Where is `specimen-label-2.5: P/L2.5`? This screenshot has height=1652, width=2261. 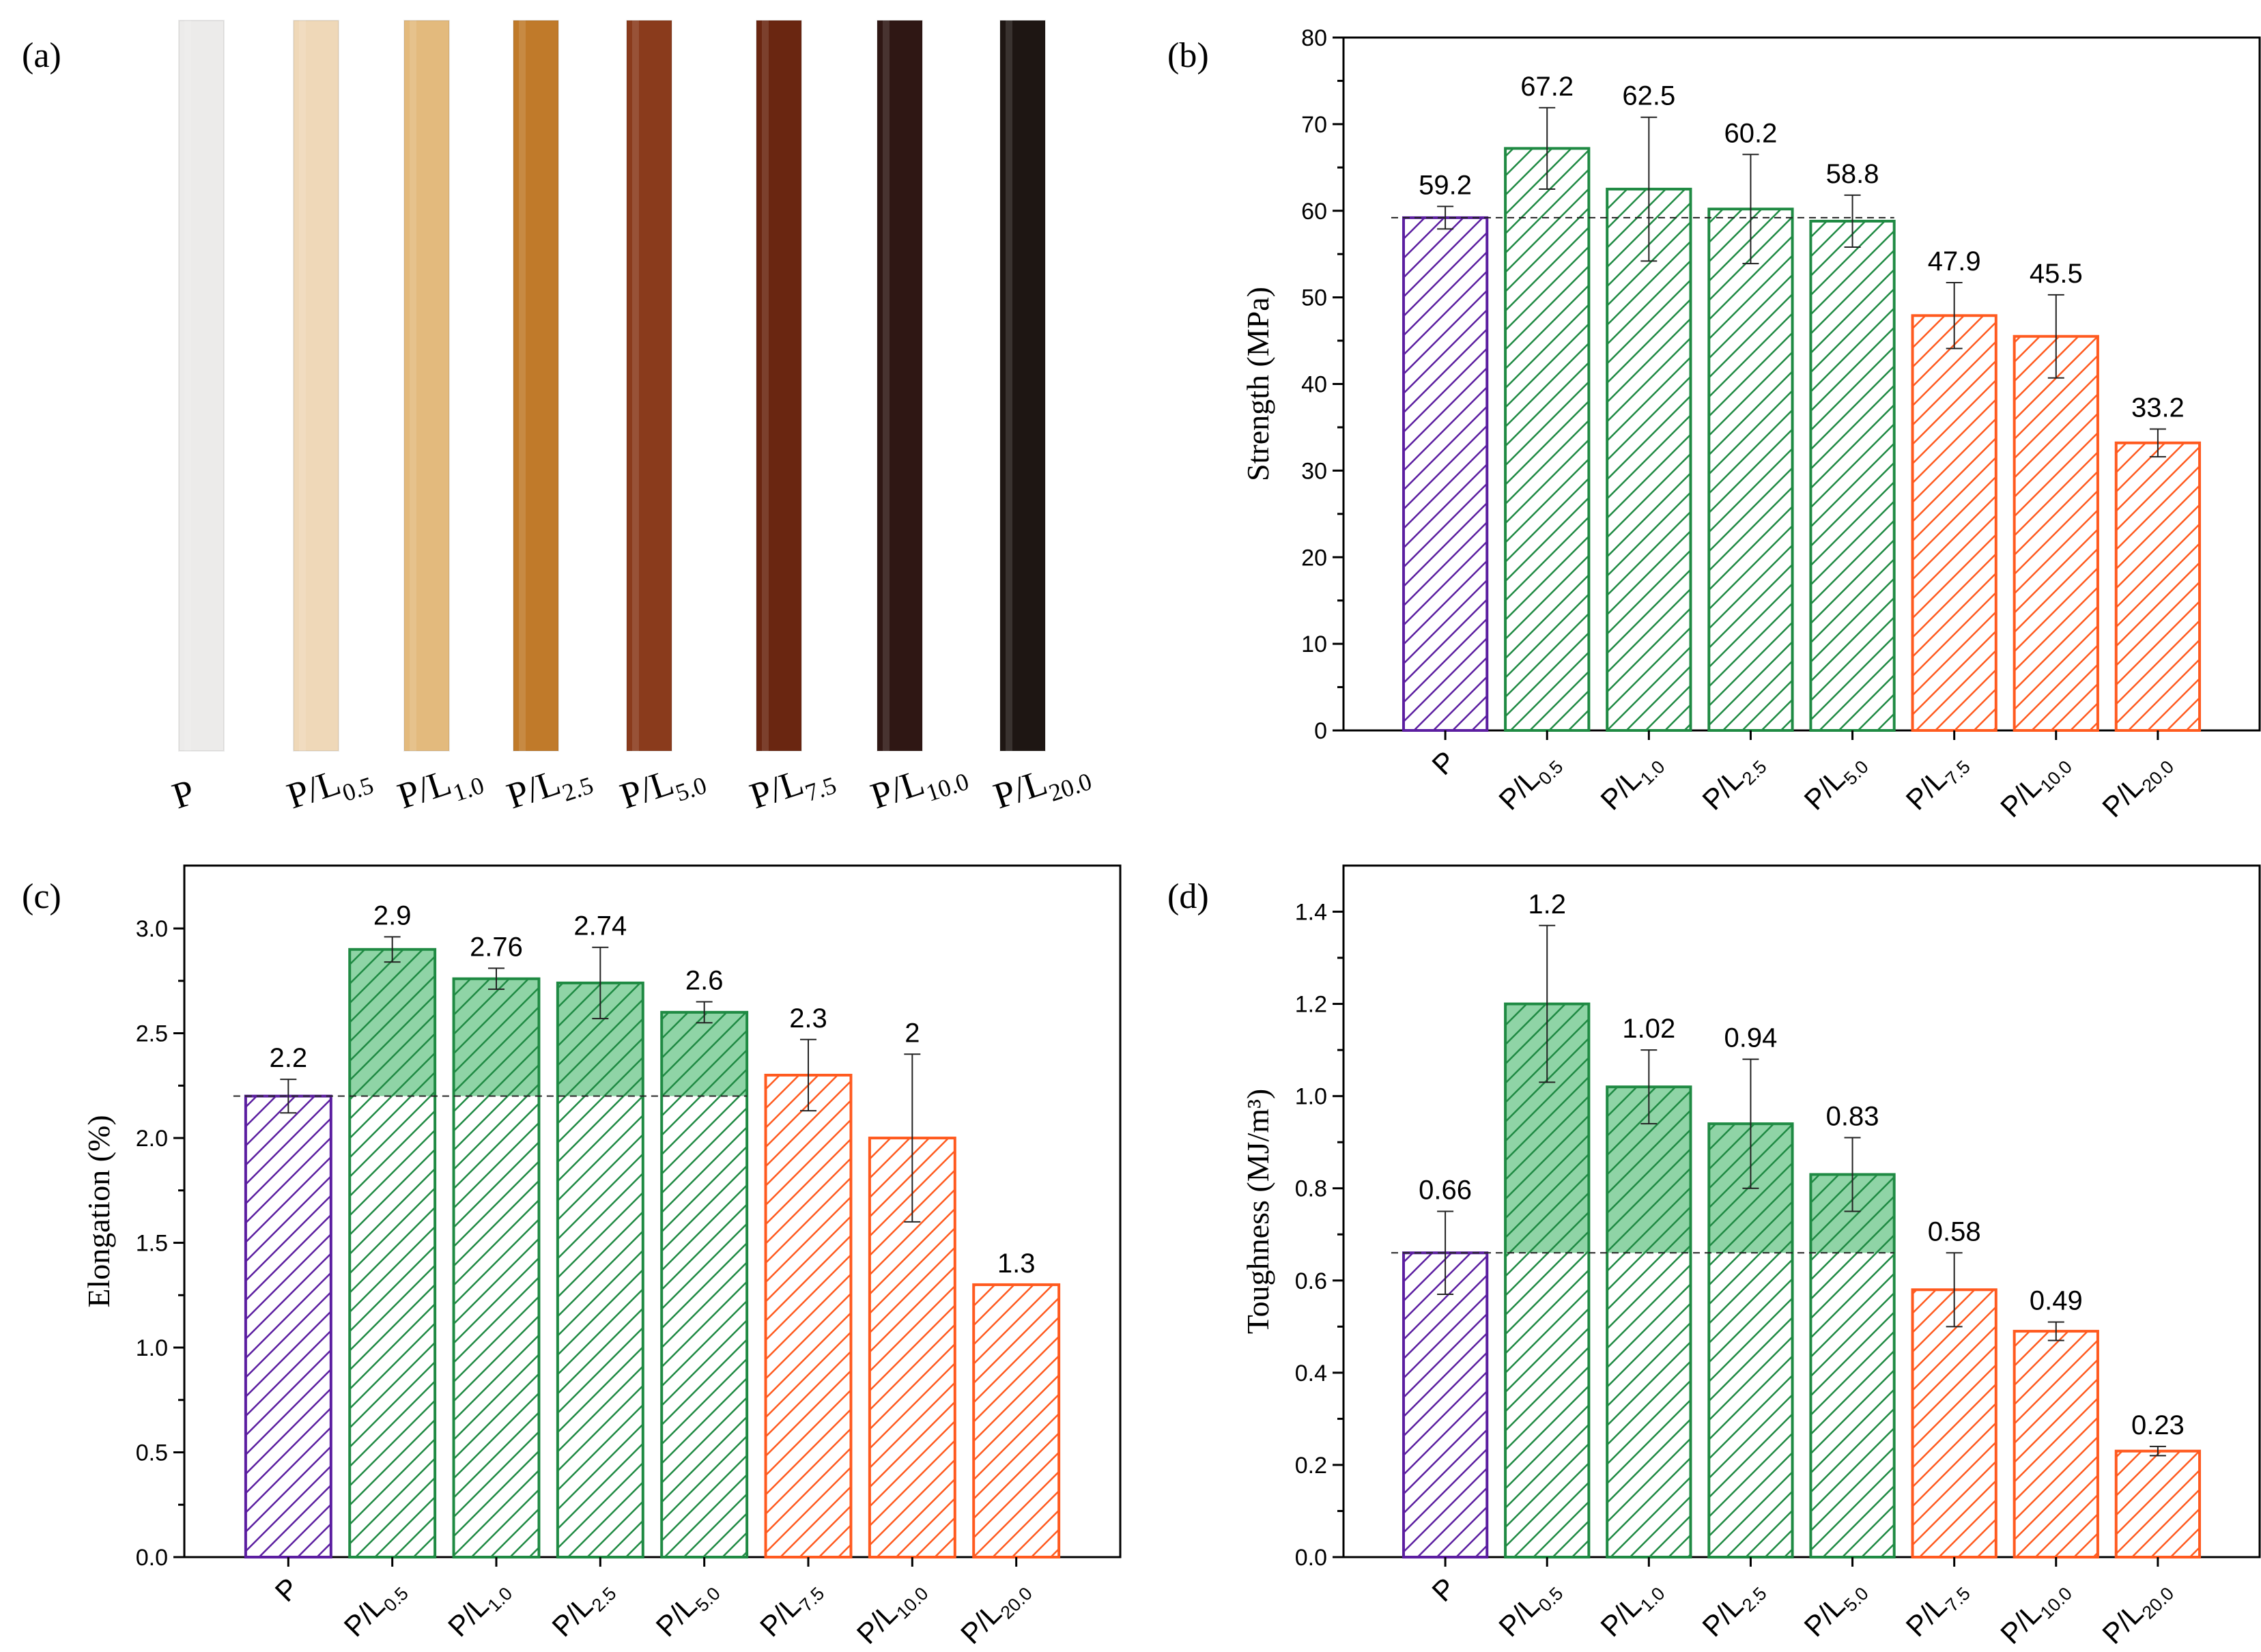 specimen-label-2.5: P/L2.5 is located at coordinates (549, 787).